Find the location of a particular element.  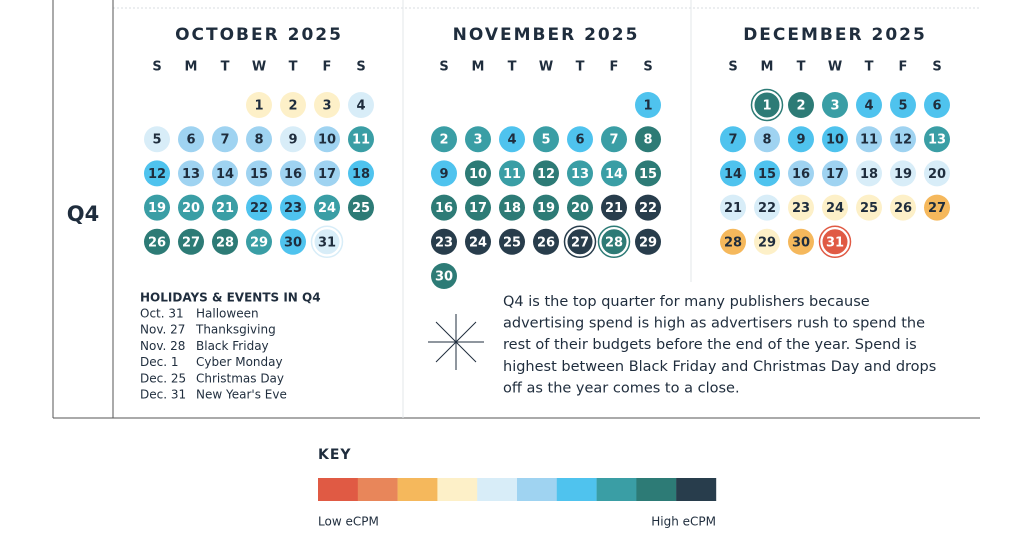

weekday: F is located at coordinates (327, 67).